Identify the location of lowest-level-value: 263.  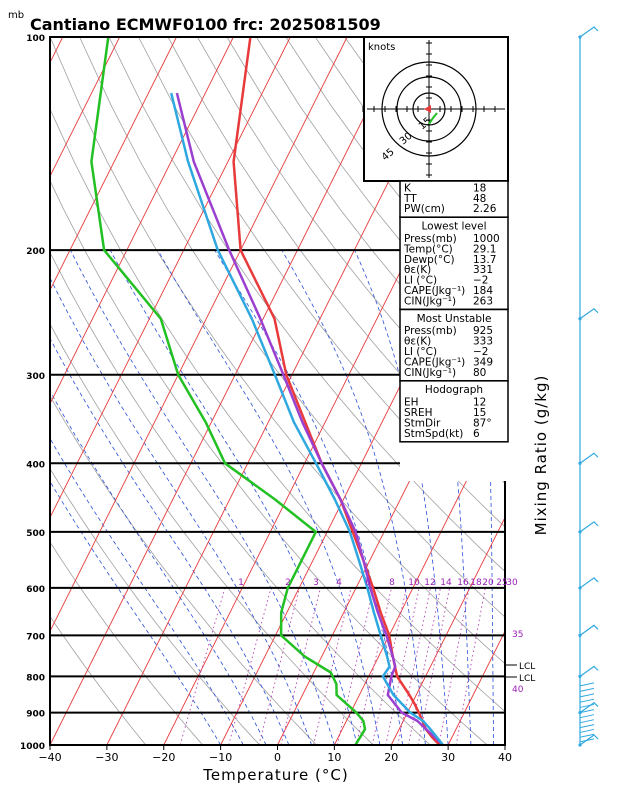
(483, 301).